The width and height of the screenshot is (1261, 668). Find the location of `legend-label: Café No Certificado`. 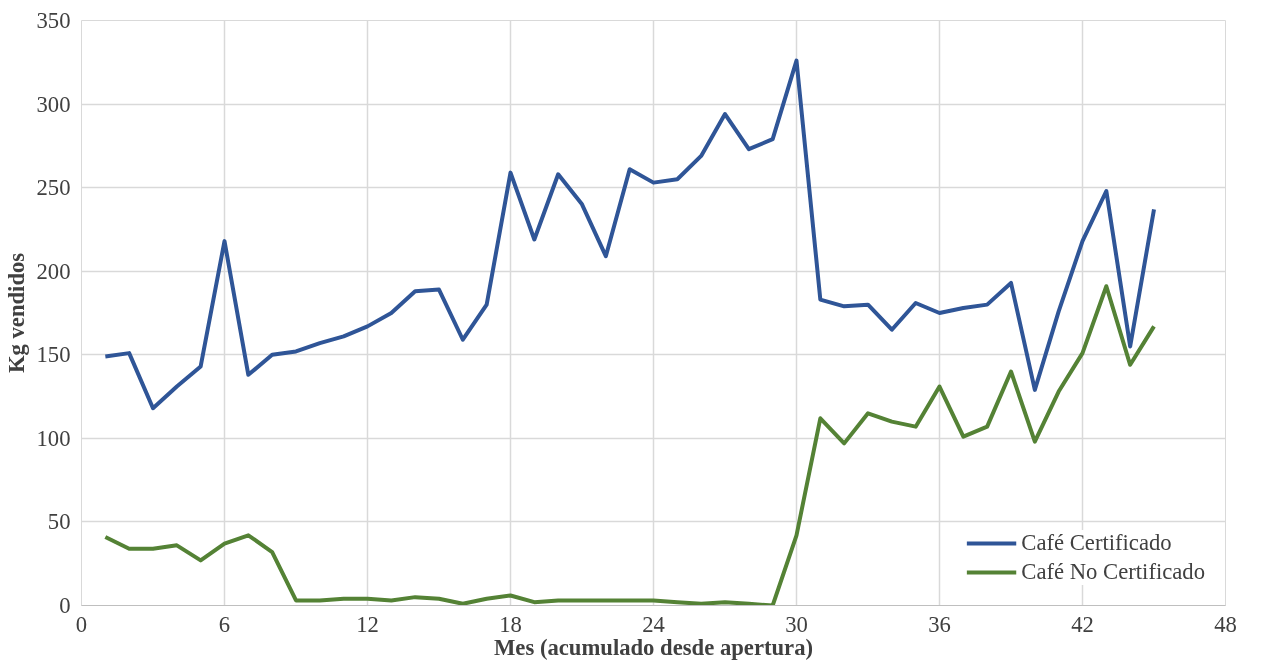

legend-label: Café No Certificado is located at coordinates (1113, 572).